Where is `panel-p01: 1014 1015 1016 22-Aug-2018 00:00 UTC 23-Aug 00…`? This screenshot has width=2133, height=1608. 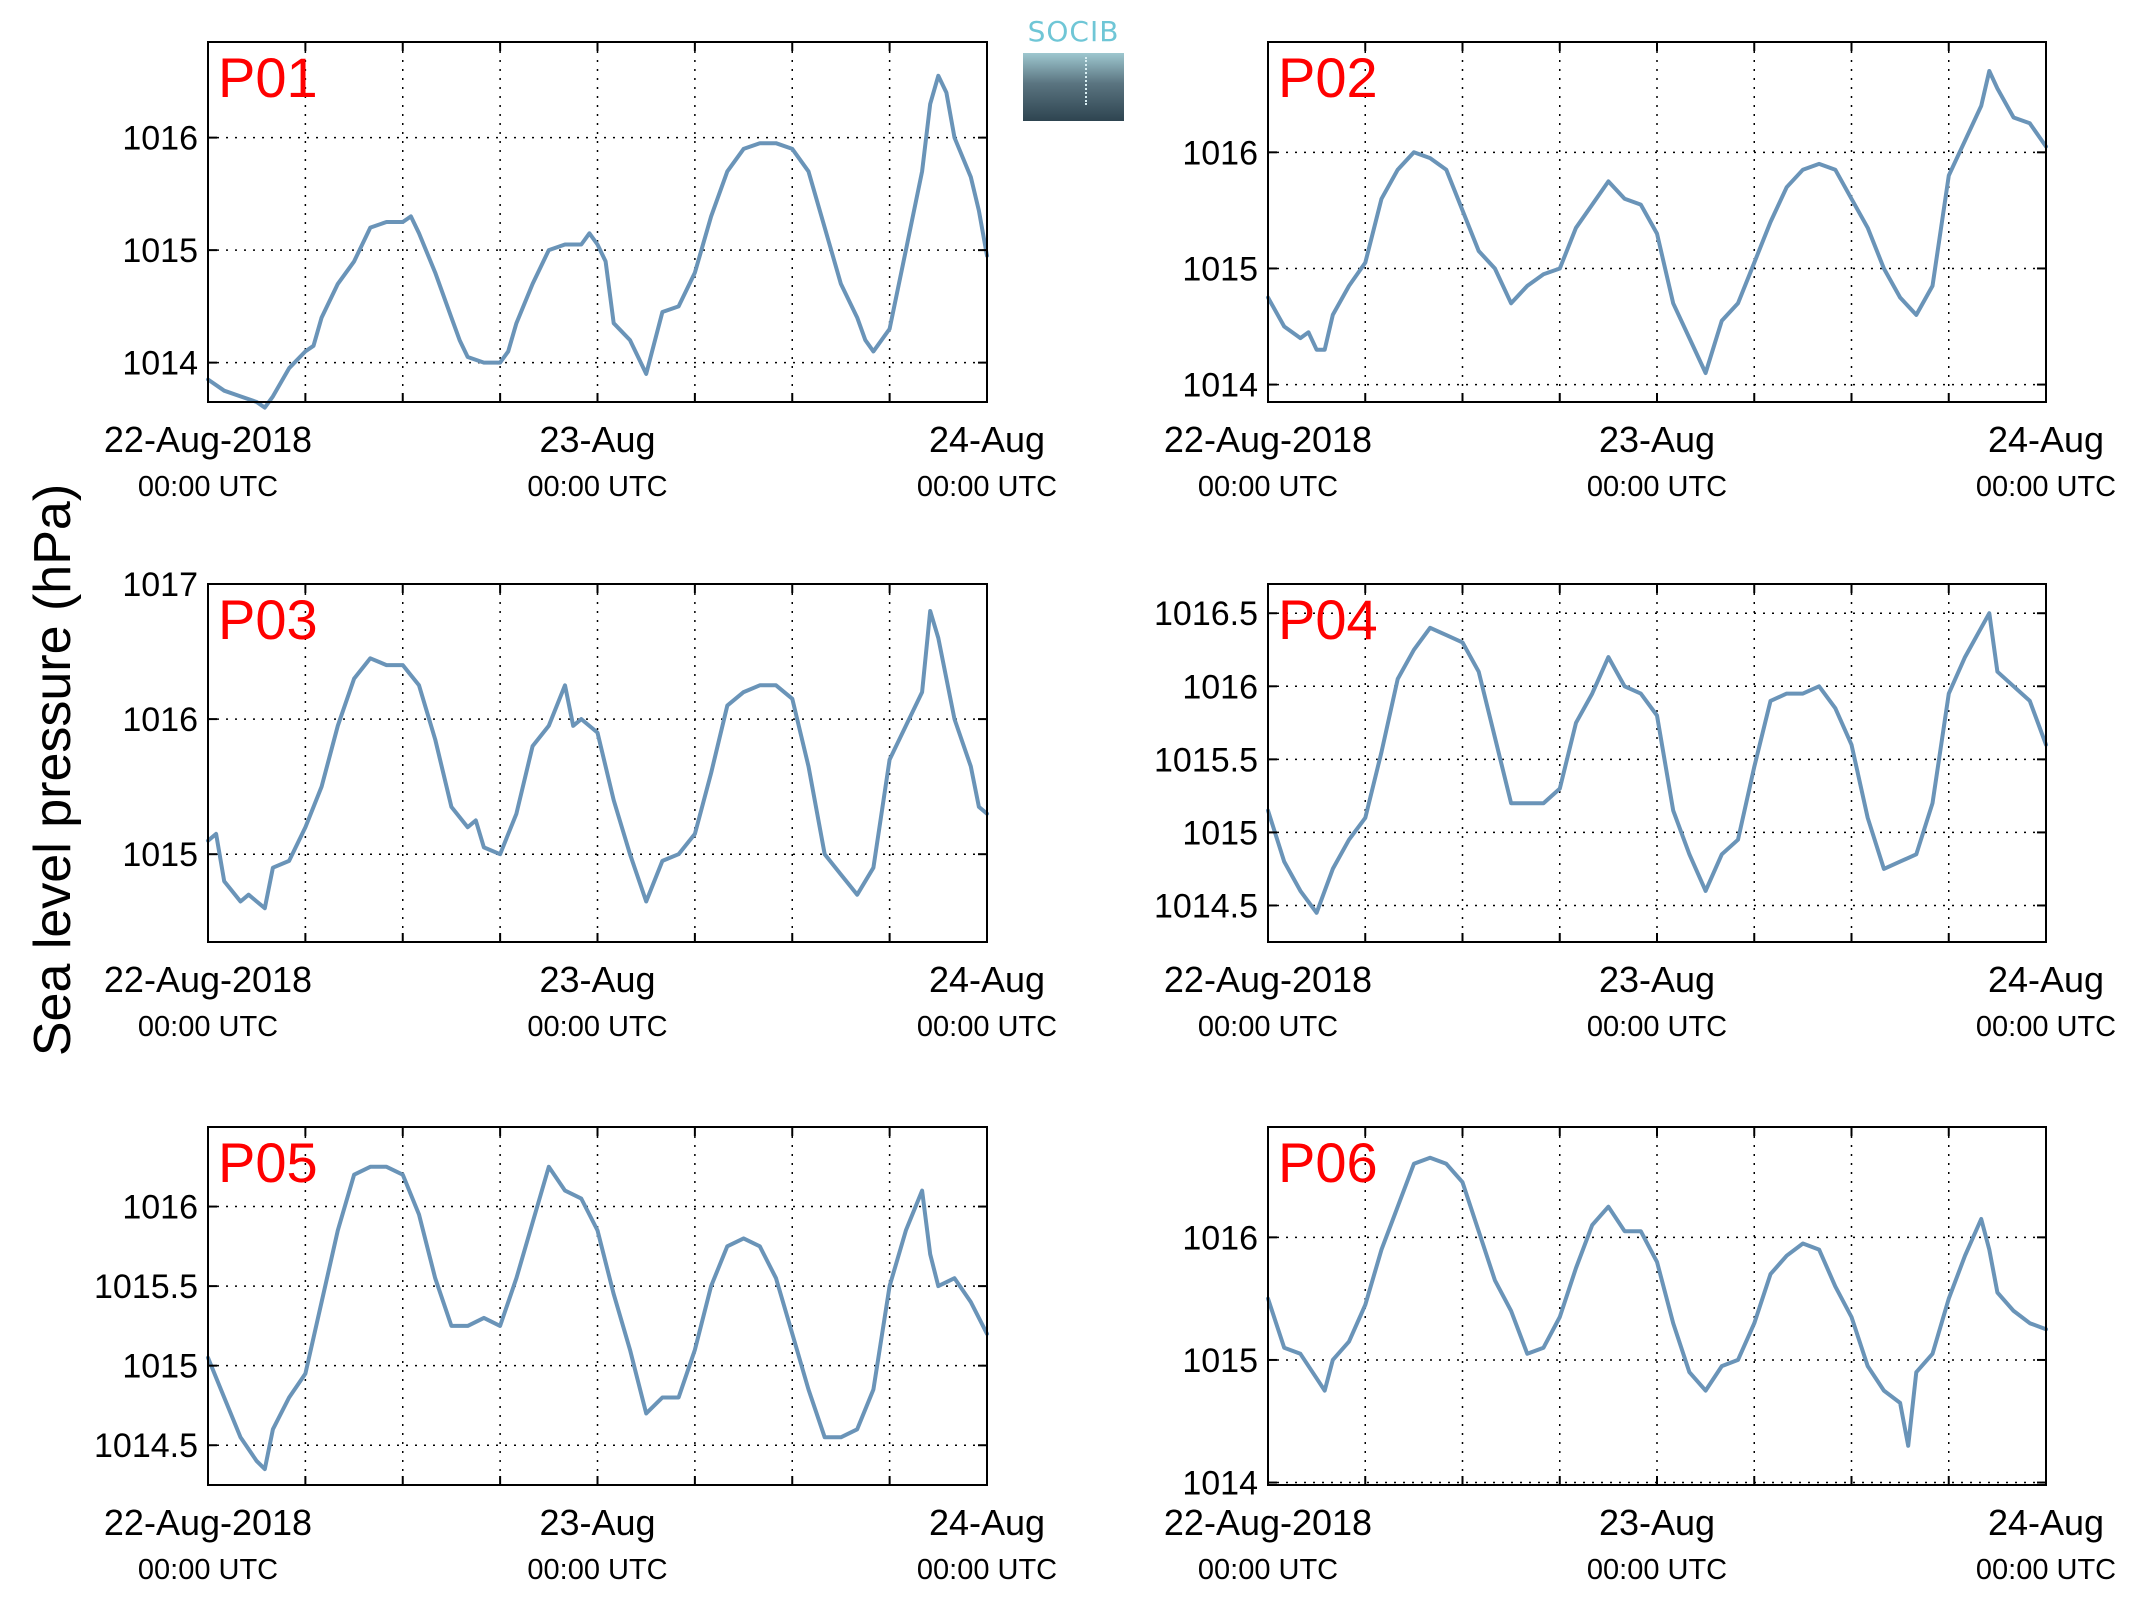
panel-p01: 1014 1015 1016 22-Aug-2018 00:00 UTC 23-Aug 00… is located at coordinates (580, 272).